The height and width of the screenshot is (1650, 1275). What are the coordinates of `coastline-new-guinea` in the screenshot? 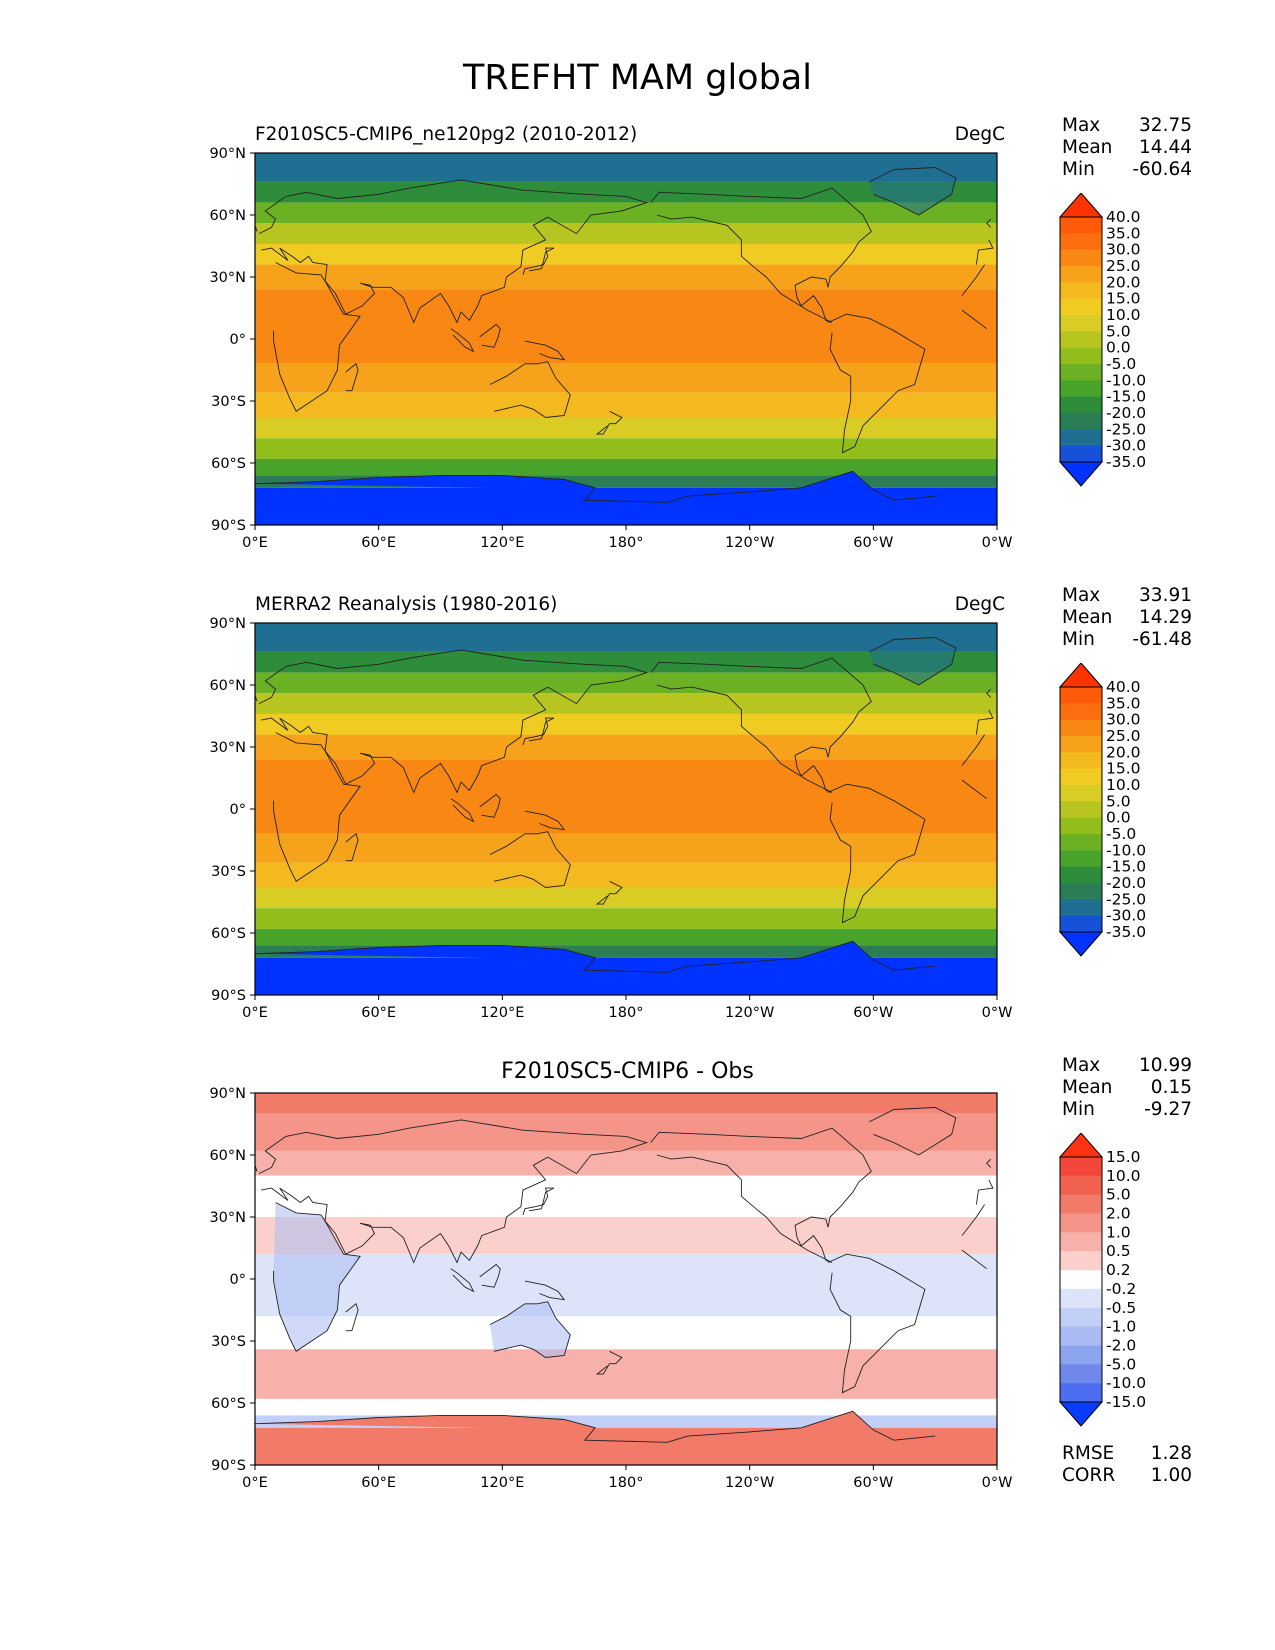 It's located at (545, 350).